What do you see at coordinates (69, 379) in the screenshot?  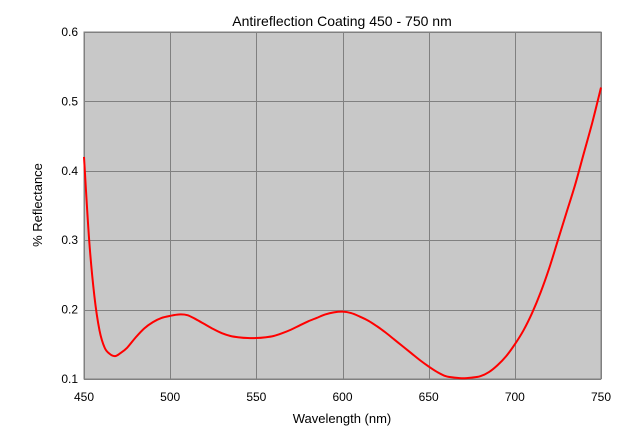 I see `y-tick-label: 0.1` at bounding box center [69, 379].